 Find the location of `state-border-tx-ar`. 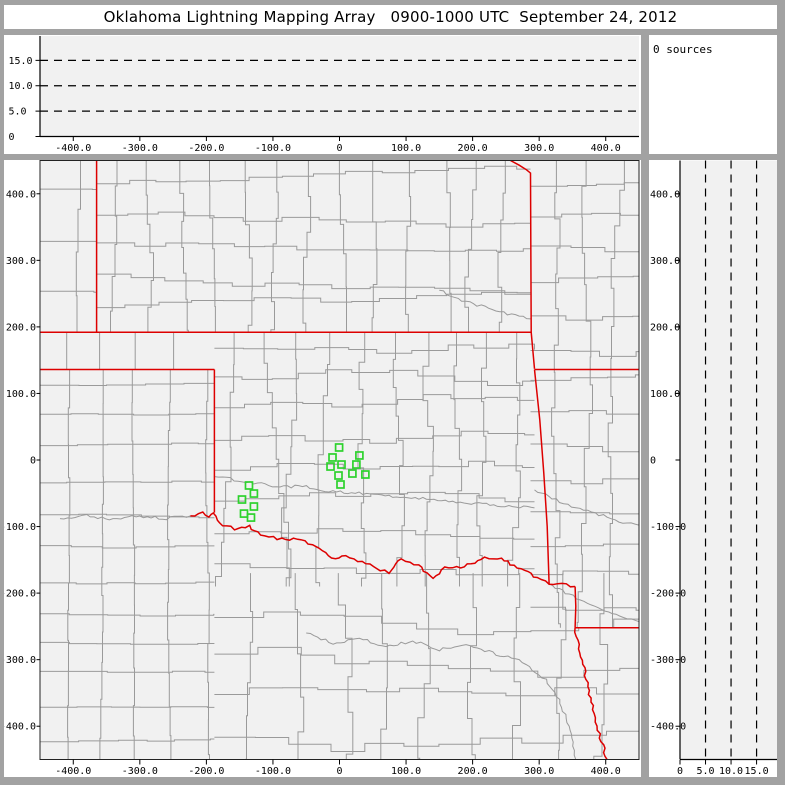

state-border-tx-ar is located at coordinates (575, 607).